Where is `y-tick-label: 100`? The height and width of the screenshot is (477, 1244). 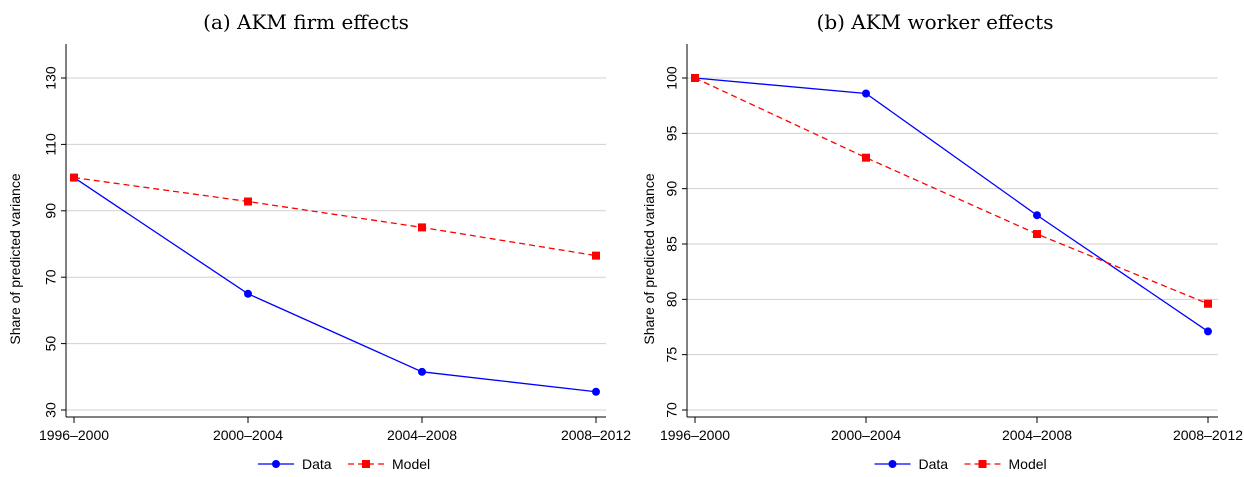
y-tick-label: 100 is located at coordinates (672, 78).